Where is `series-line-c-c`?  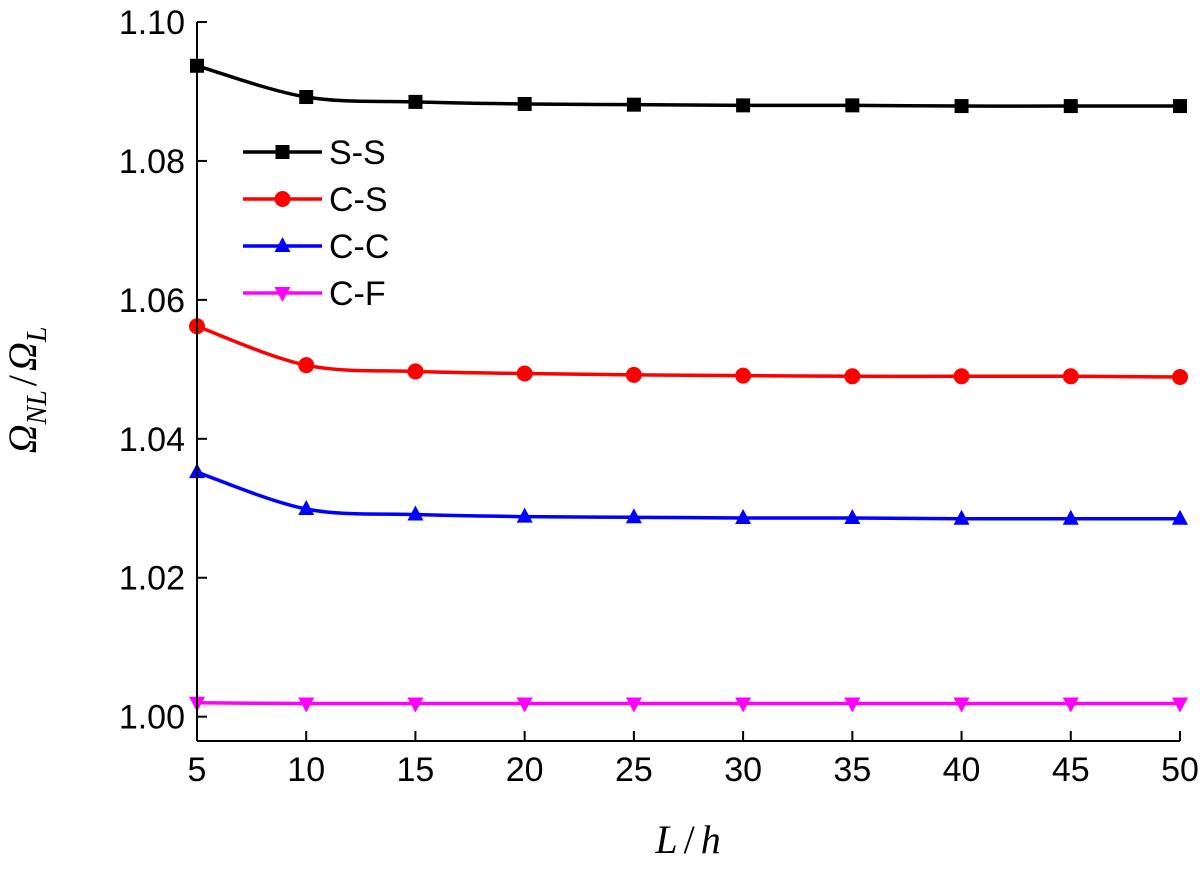 series-line-c-c is located at coordinates (688, 495).